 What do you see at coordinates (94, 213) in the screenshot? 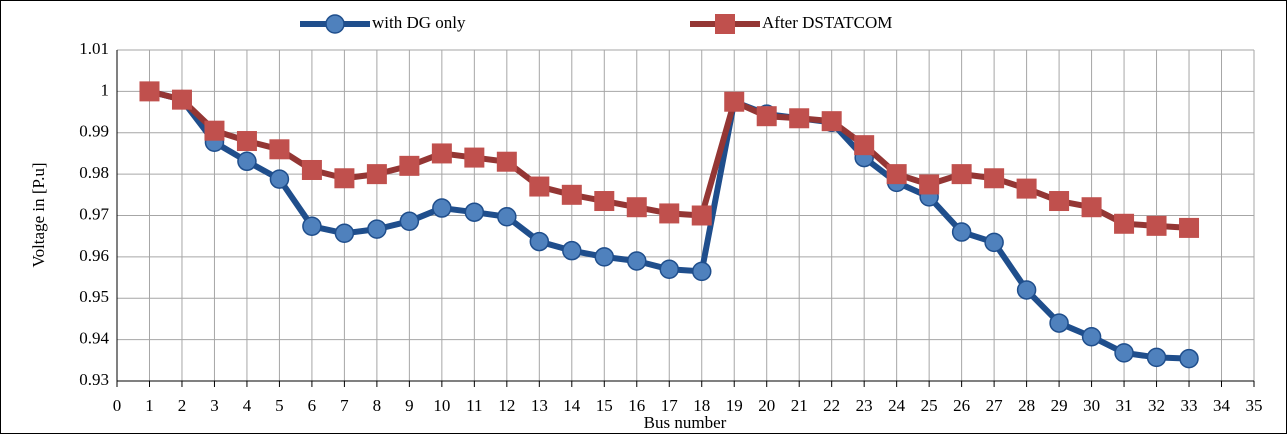
I see `y-tick-label: 0.97` at bounding box center [94, 213].